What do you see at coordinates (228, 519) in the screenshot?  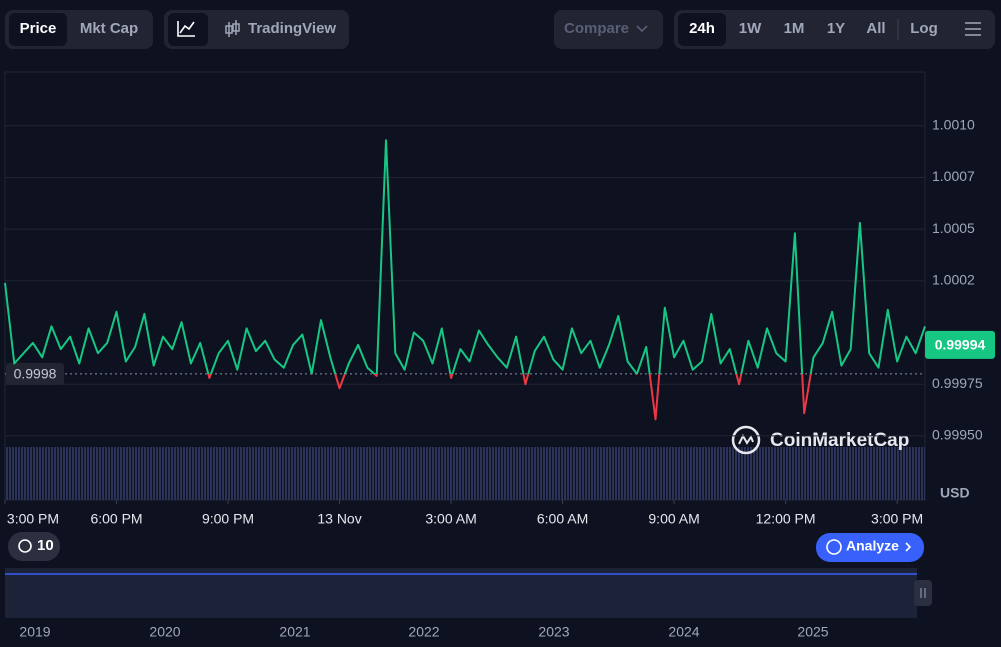 I see `x-tick-label: 9:00 PM` at bounding box center [228, 519].